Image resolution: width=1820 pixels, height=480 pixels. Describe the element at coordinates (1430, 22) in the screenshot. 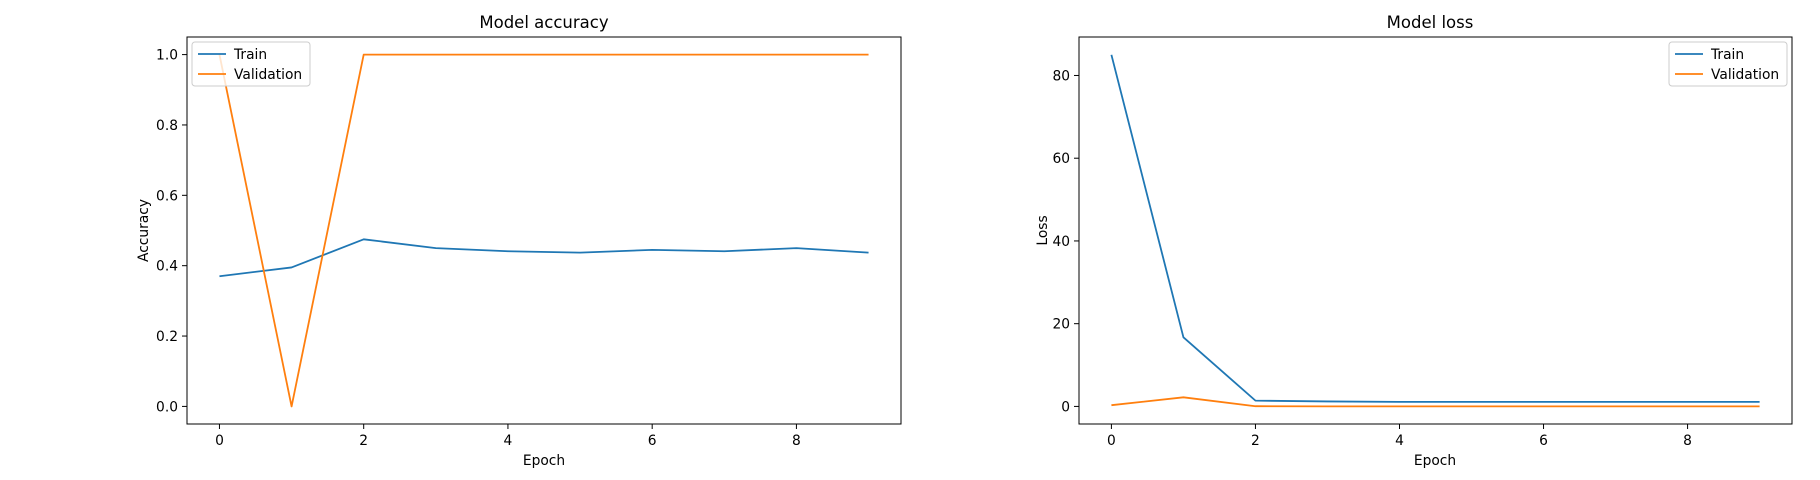

I see `loss-chart-title: Model loss` at that location.